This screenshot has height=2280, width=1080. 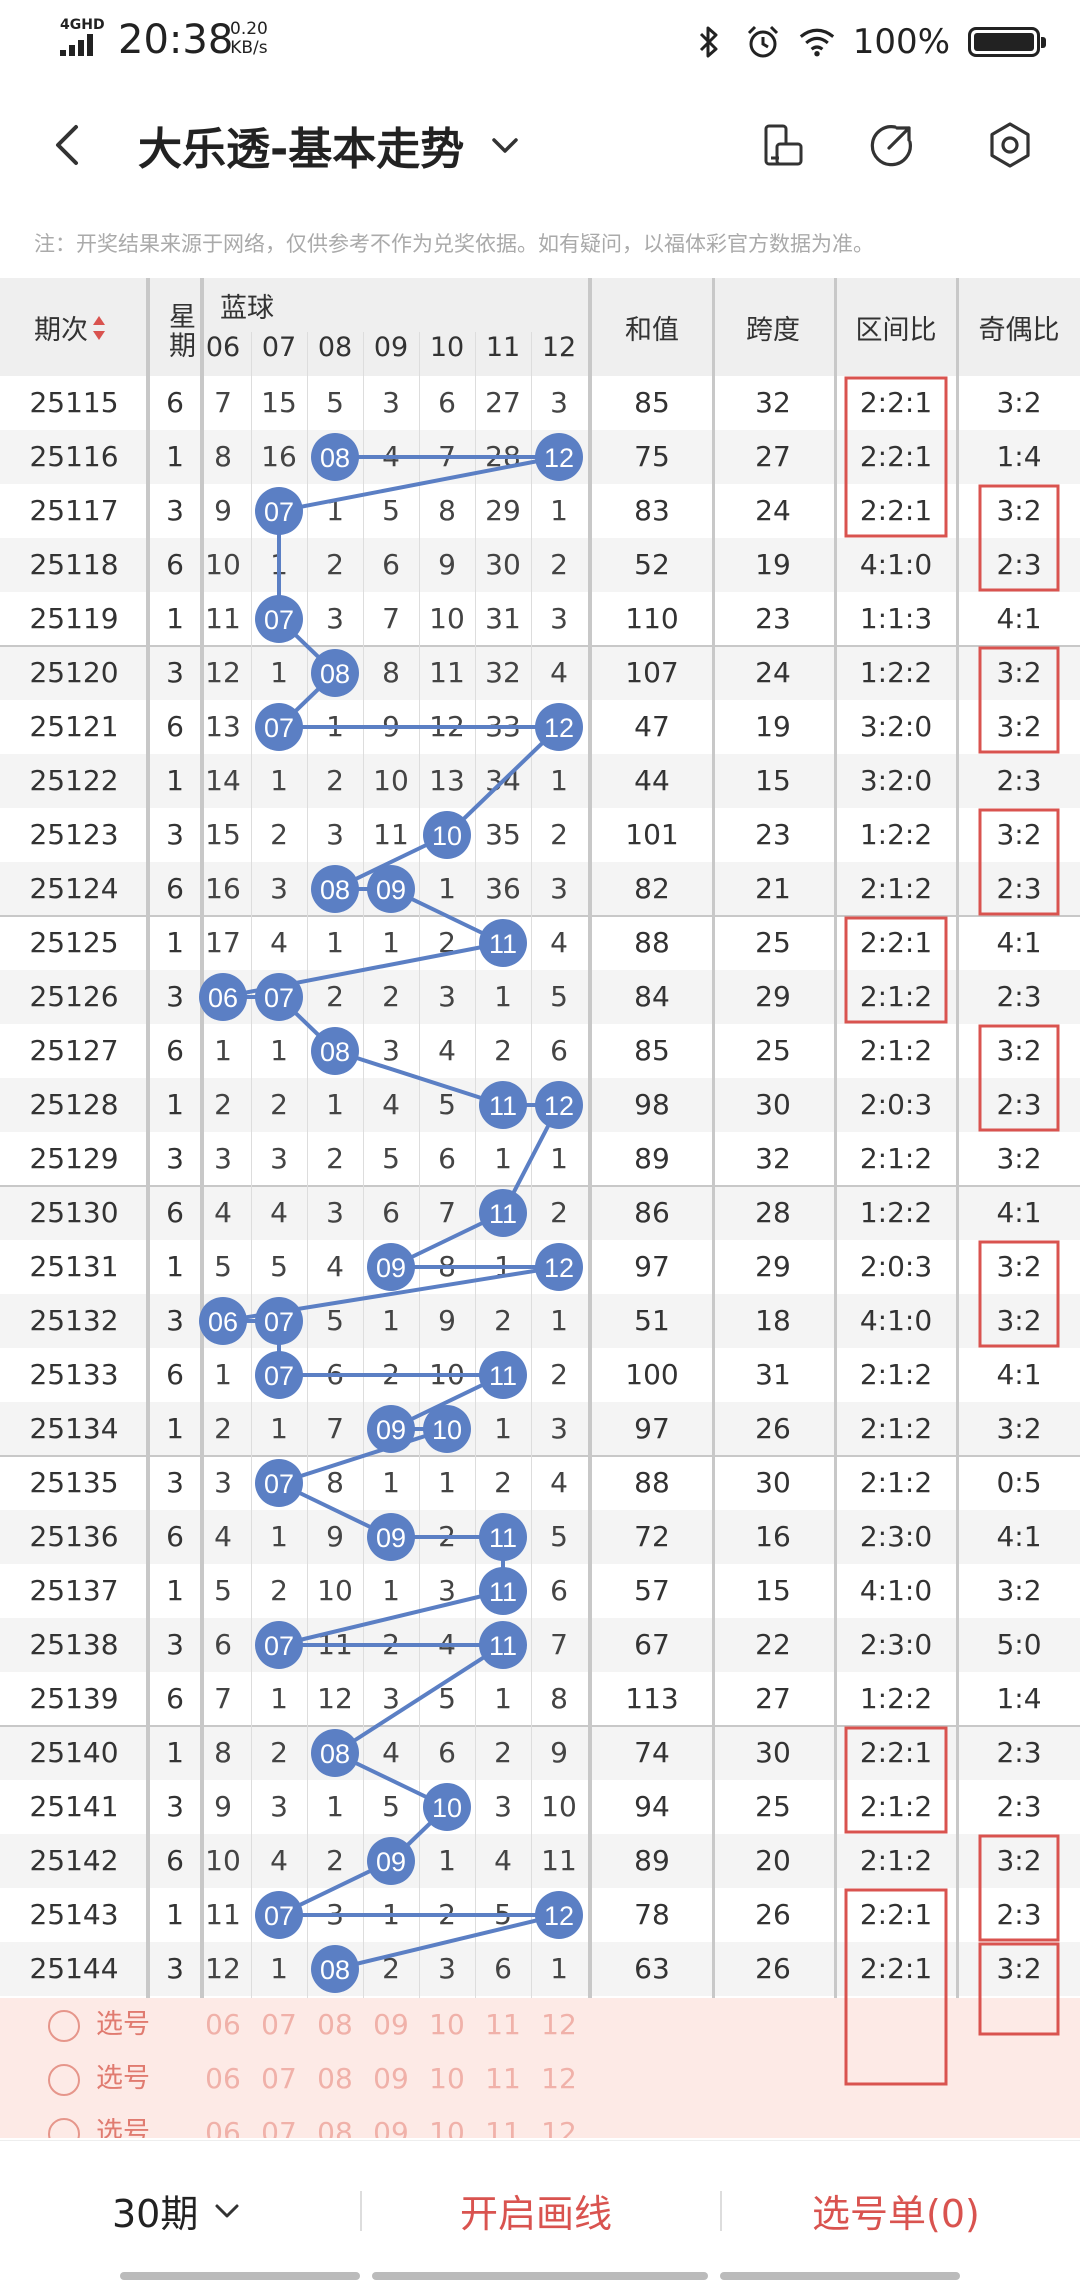 I want to click on zone-ratio-value: 2:3:0, so click(x=896, y=1644).